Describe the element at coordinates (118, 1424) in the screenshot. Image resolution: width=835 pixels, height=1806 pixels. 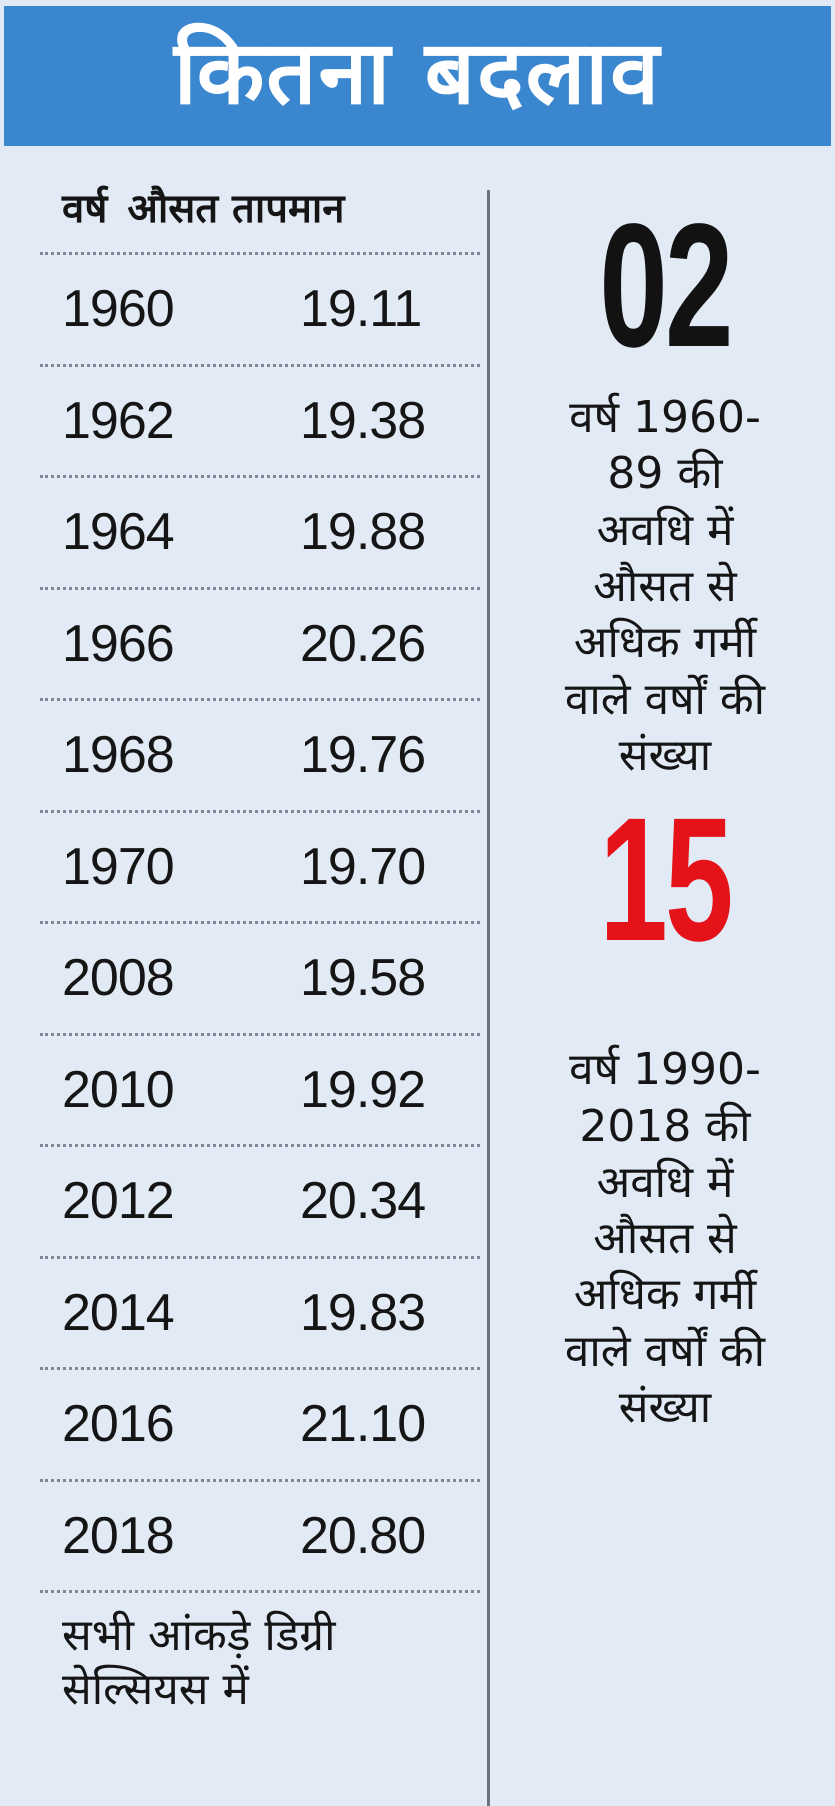
I see `year-cell: 2016` at that location.